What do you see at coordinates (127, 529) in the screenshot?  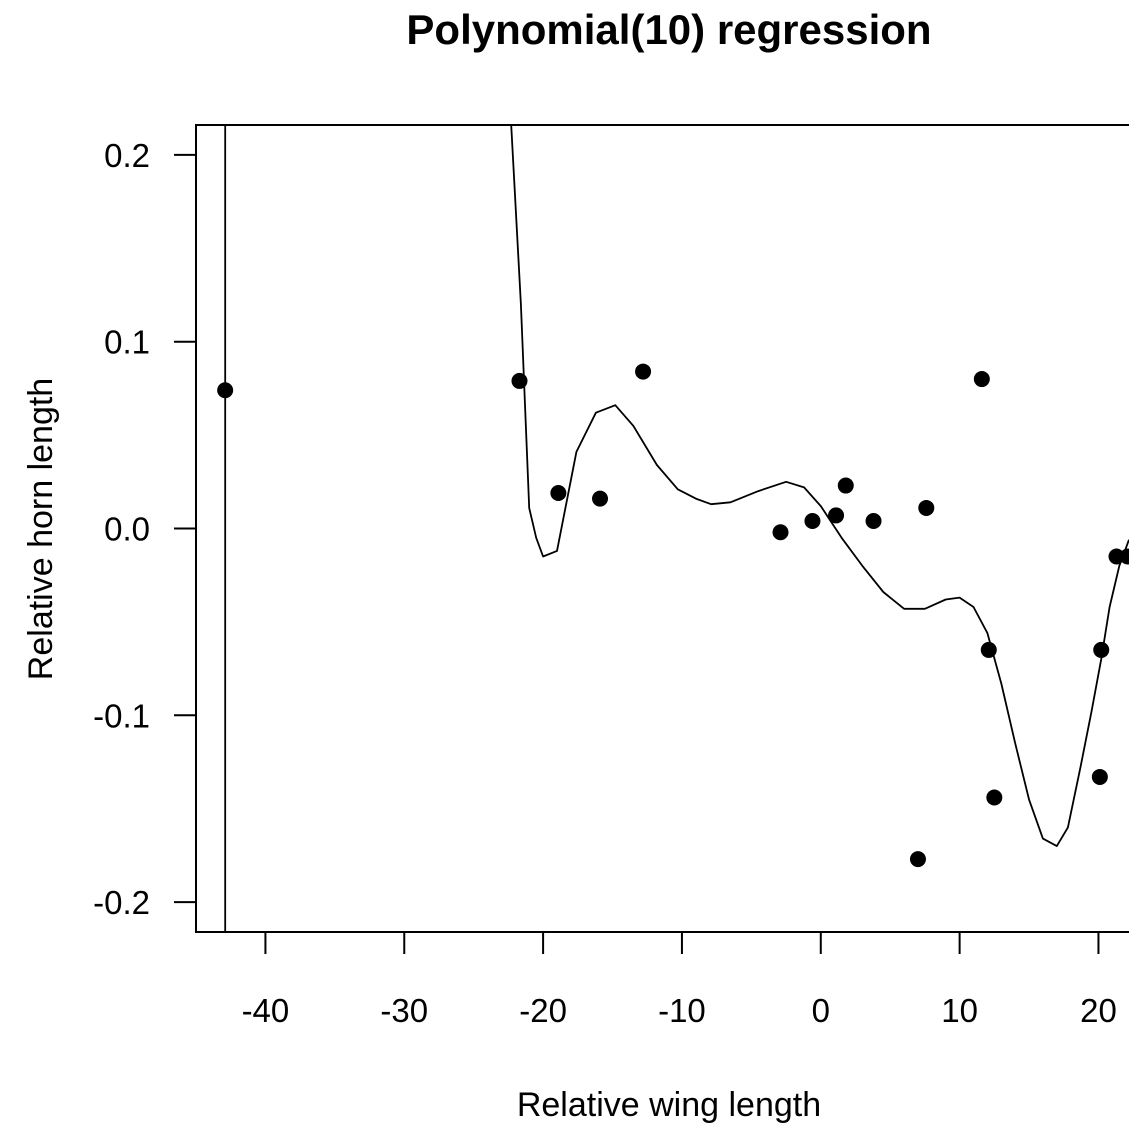 I see `y-tick-label: 0.0` at bounding box center [127, 529].